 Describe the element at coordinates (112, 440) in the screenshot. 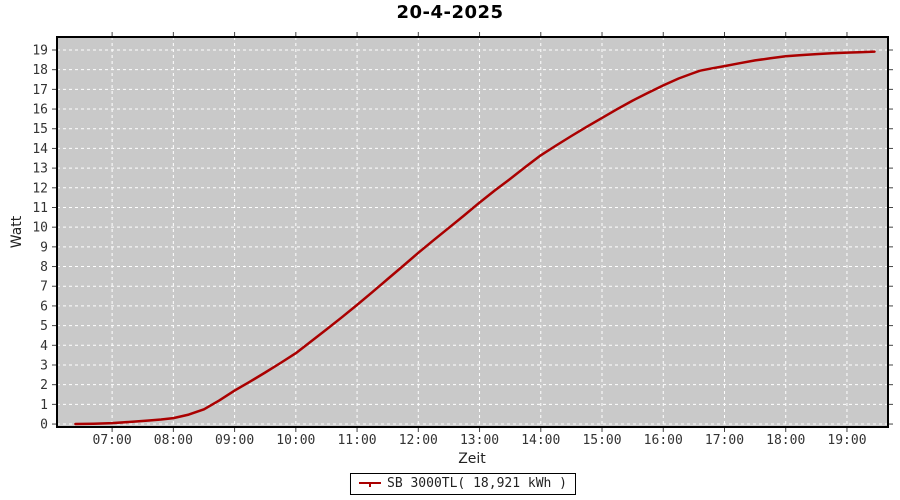

I see `x-tick-label: 07:00` at that location.